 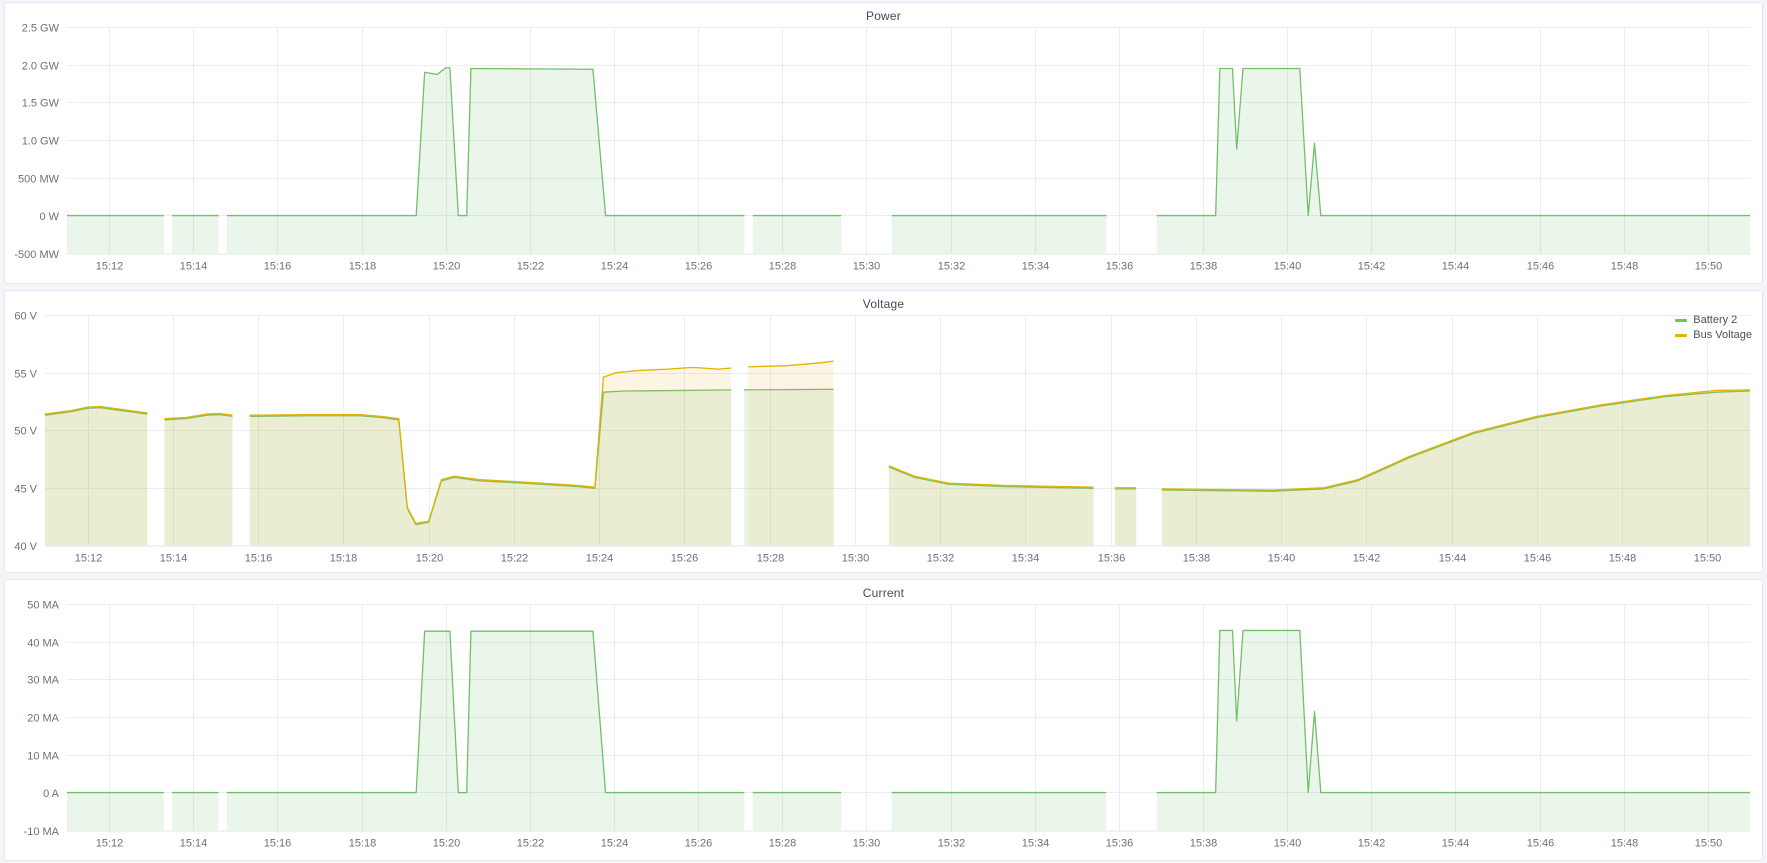 I want to click on x-axis-tick-label: 15:46, so click(x=1538, y=559).